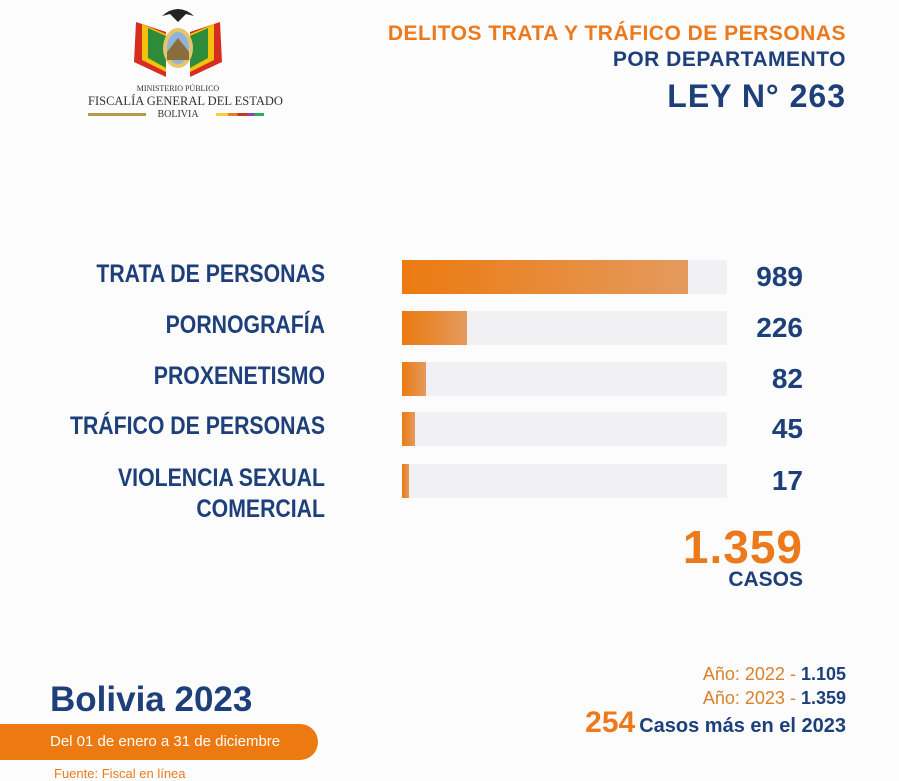 This screenshot has height=781, width=899. Describe the element at coordinates (239, 376) in the screenshot. I see `category-label: PROXENETISMO` at that location.